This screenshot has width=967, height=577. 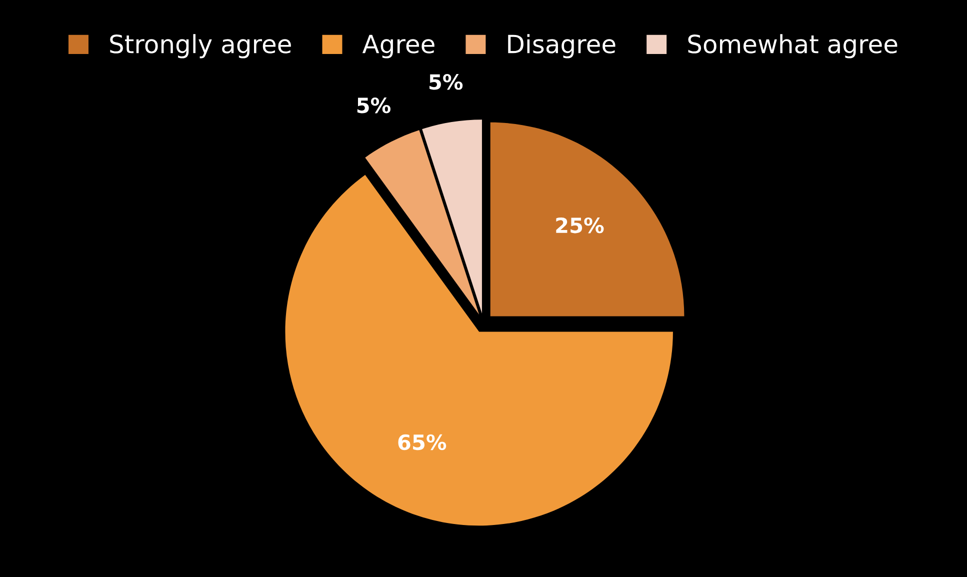 What do you see at coordinates (200, 46) in the screenshot?
I see `legend-label: Strongly agree` at bounding box center [200, 46].